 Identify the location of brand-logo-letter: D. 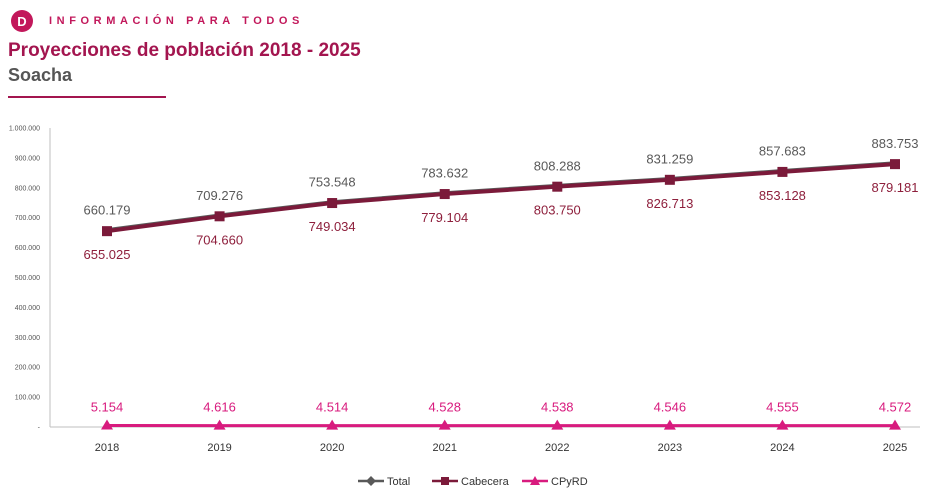
(22, 21).